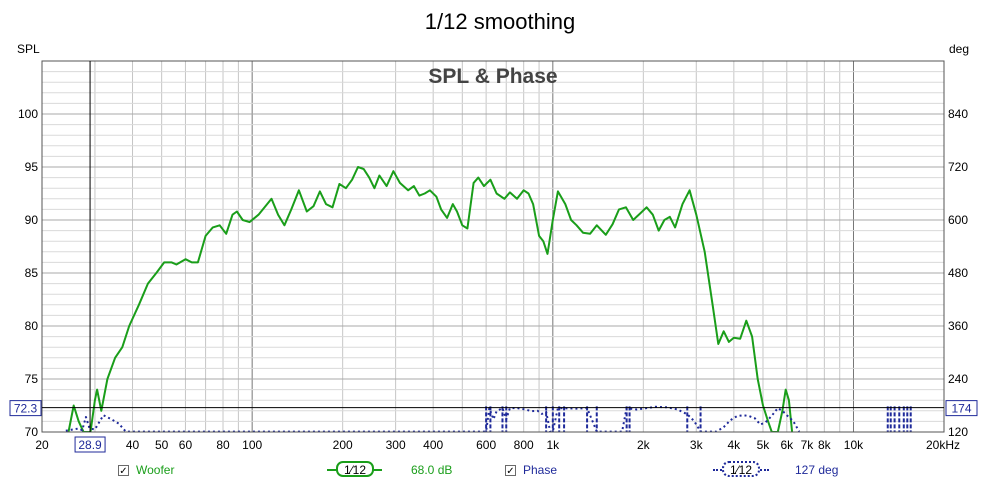 This screenshot has width=1000, height=484. What do you see at coordinates (958, 273) in the screenshot?
I see `y2-tick-label: 480` at bounding box center [958, 273].